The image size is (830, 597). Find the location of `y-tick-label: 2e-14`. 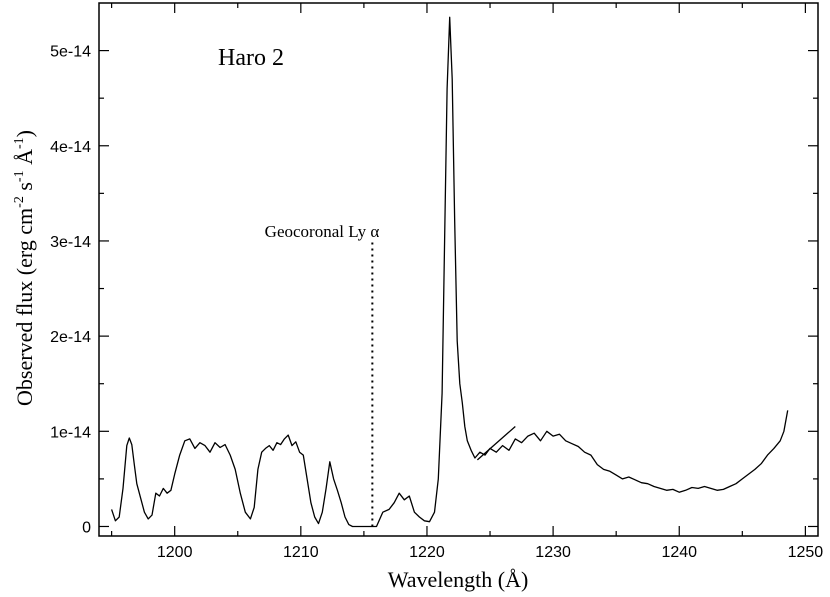

y-tick-label: 2e-14 is located at coordinates (70, 337).